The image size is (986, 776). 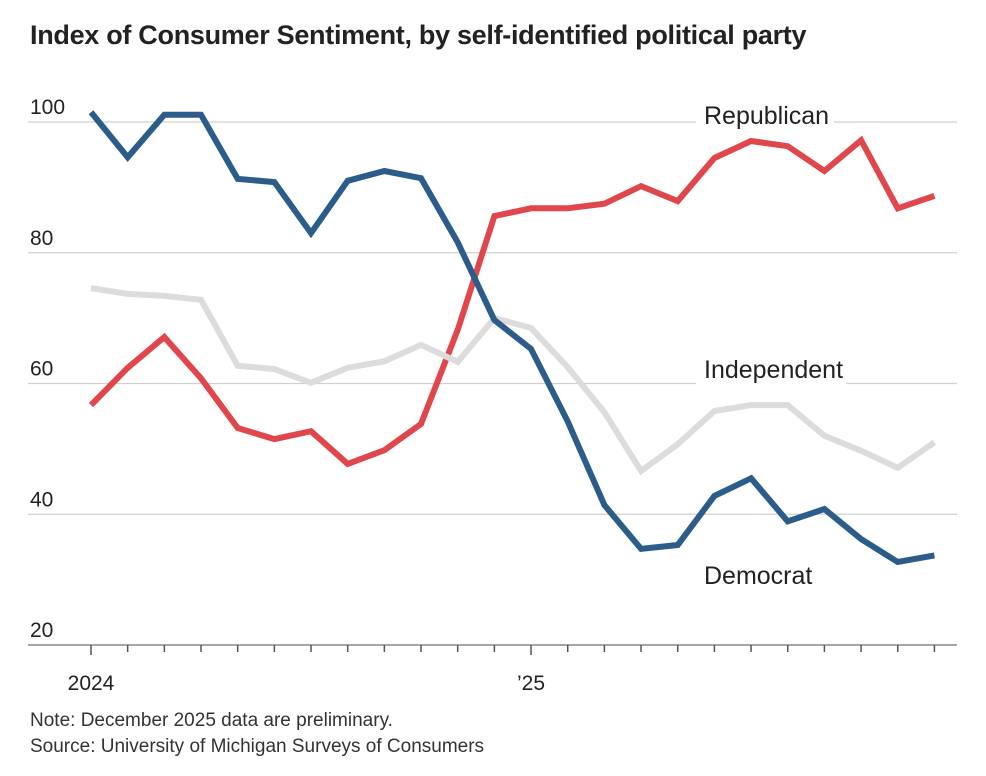 I want to click on y-tick-label: 80, so click(x=41, y=238).